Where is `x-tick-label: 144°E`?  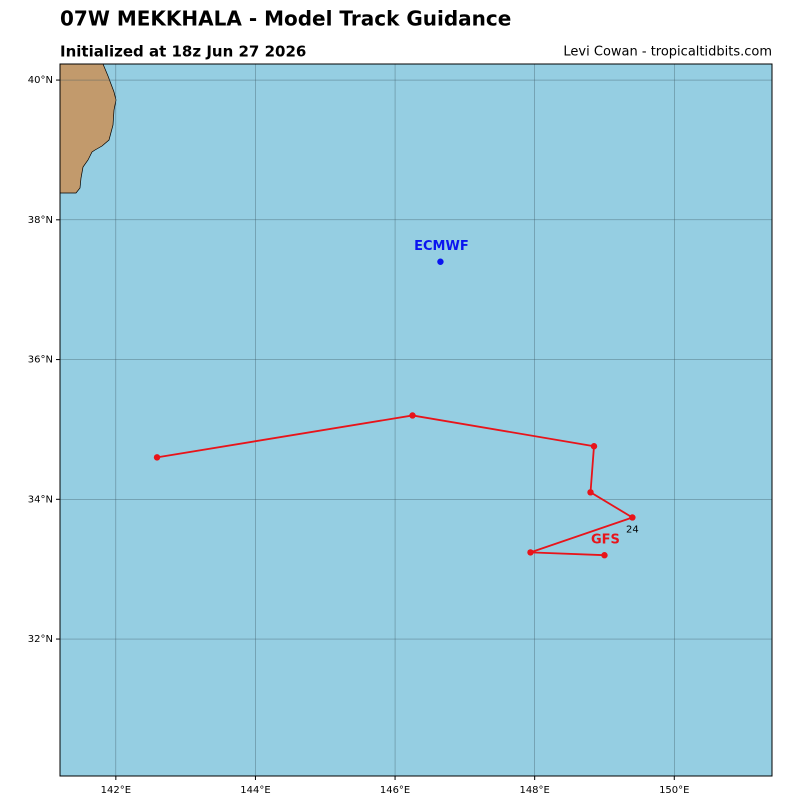
x-tick-label: 144°E is located at coordinates (255, 790).